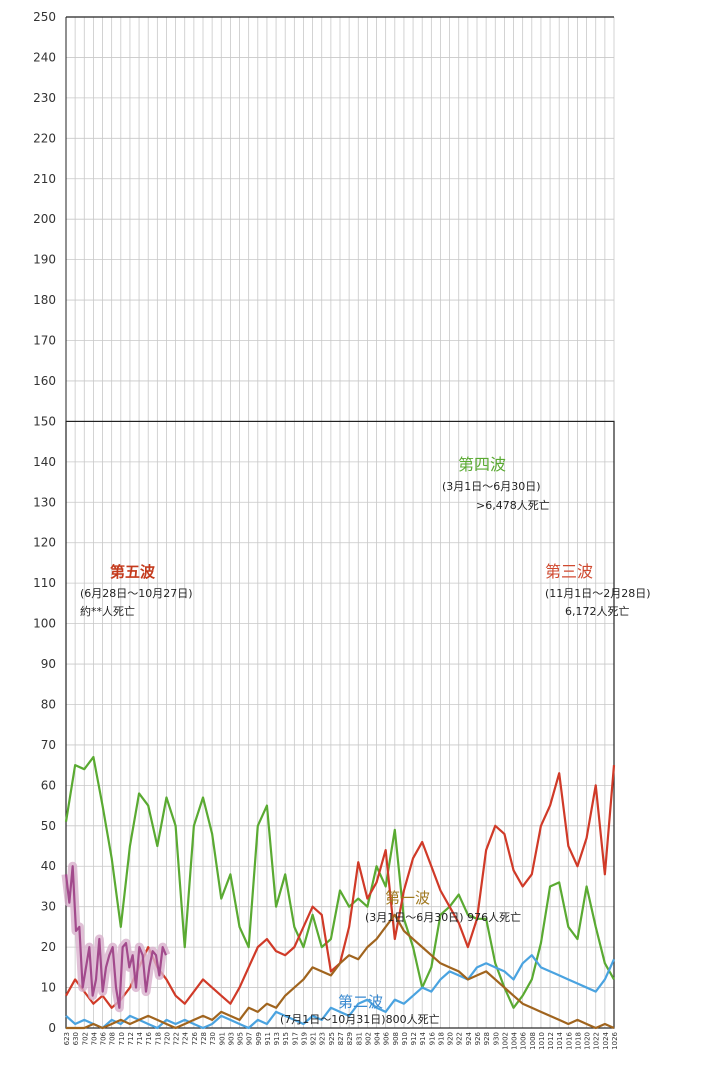 The width and height of the screenshot is (702, 1080). What do you see at coordinates (104, 1038) in the screenshot?
I see `x-tick-label: 706` at bounding box center [104, 1038].